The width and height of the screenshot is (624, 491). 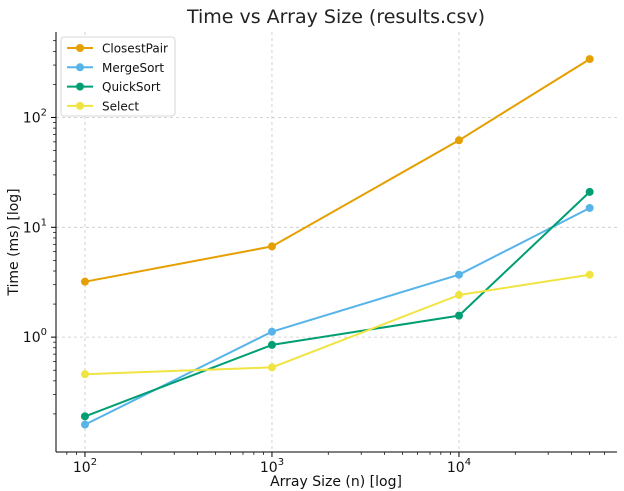 What do you see at coordinates (133, 68) in the screenshot?
I see `legend-label: MergeSort` at bounding box center [133, 68].